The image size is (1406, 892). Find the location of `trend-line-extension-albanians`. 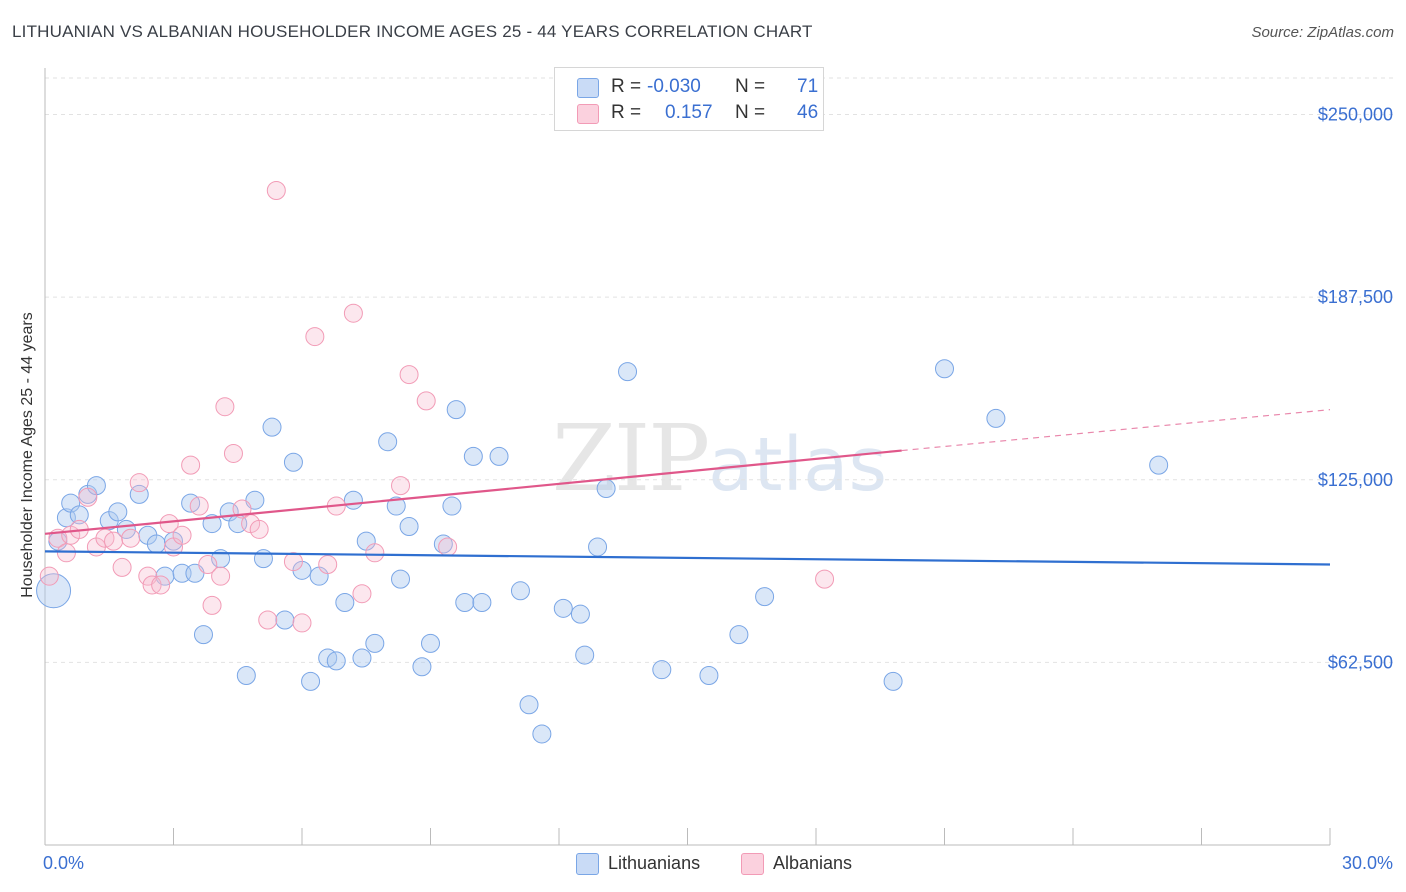

trend-line-extension-albanians is located at coordinates (1116, 430).